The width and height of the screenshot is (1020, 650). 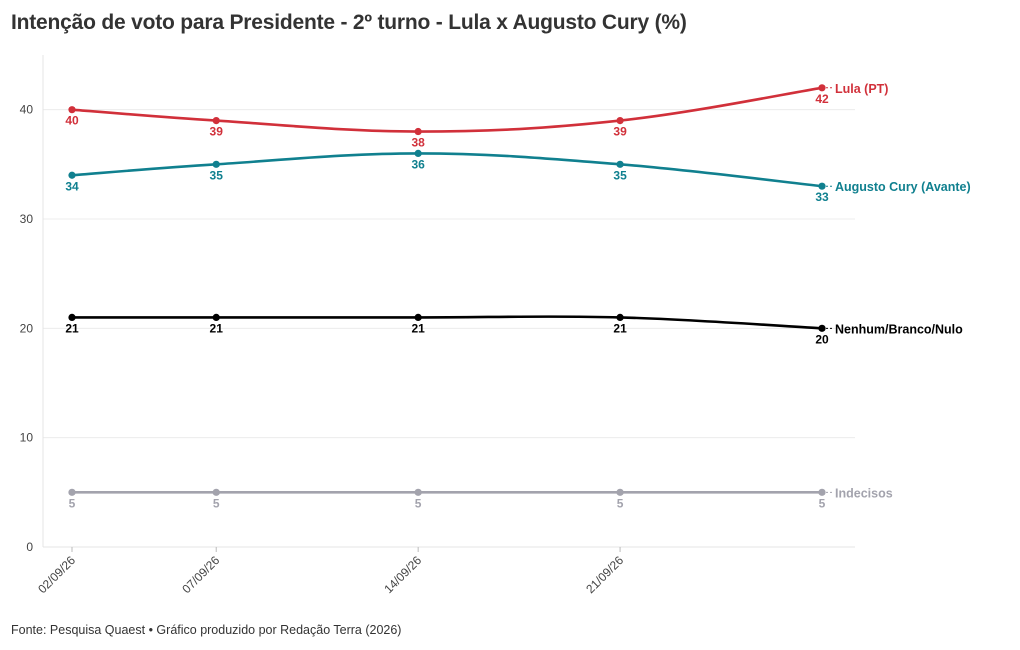 I want to click on y-tick-label: 40, so click(x=27, y=110).